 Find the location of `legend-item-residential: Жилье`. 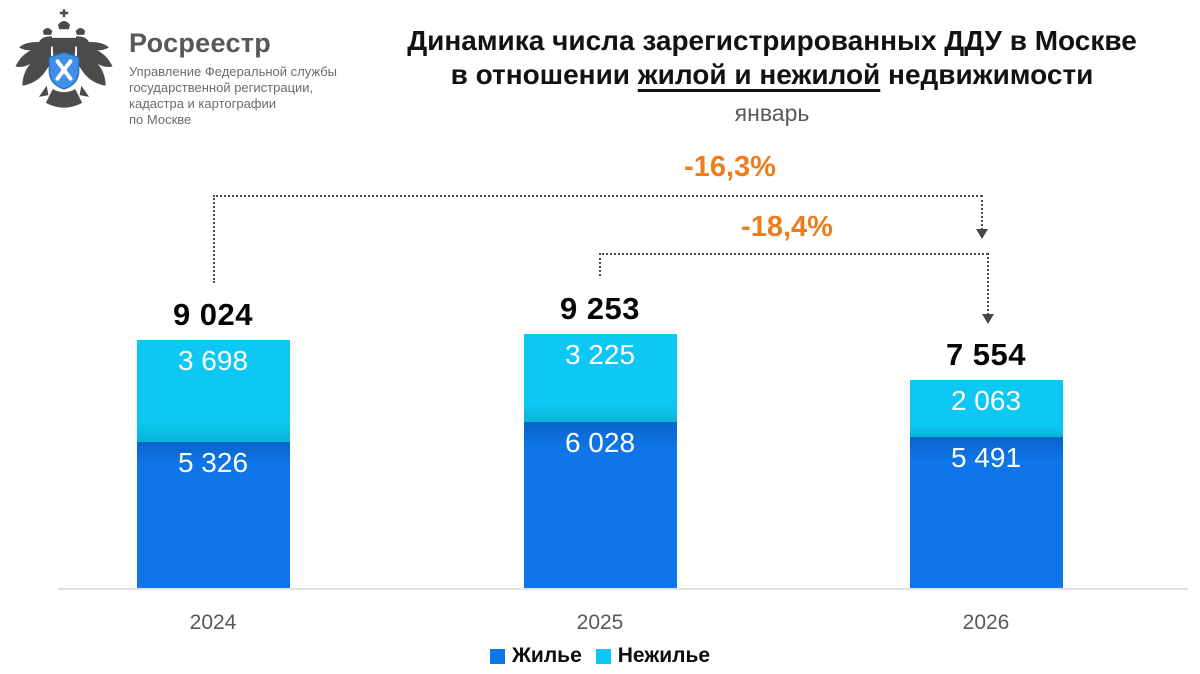

legend-item-residential: Жилье is located at coordinates (535, 656).